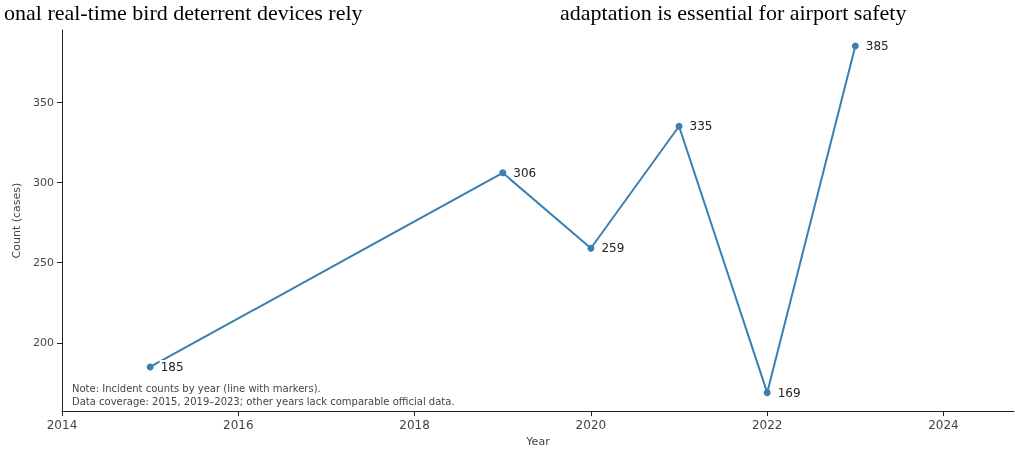 The image size is (1015, 452). I want to click on x-tick-label: 2014, so click(62, 425).